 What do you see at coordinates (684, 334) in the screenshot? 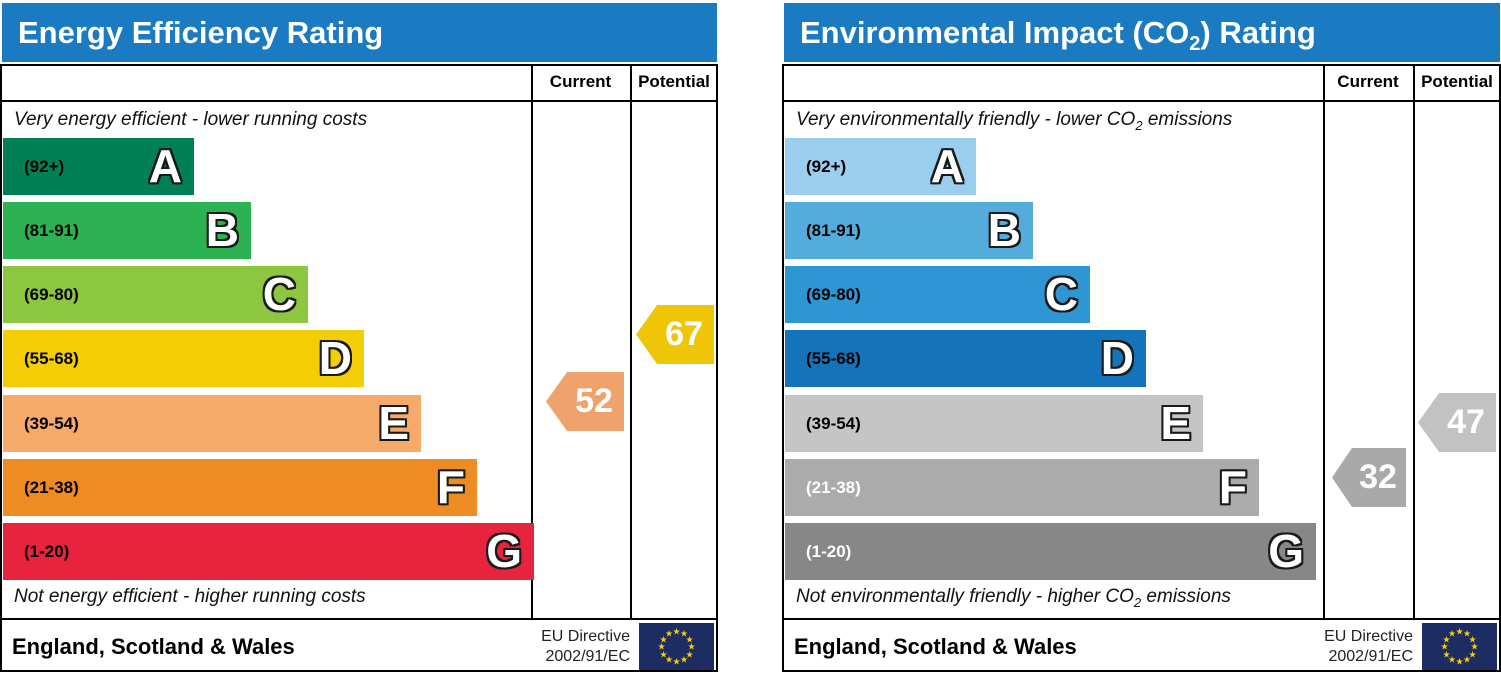
I see `potential-rating-value: 67` at bounding box center [684, 334].